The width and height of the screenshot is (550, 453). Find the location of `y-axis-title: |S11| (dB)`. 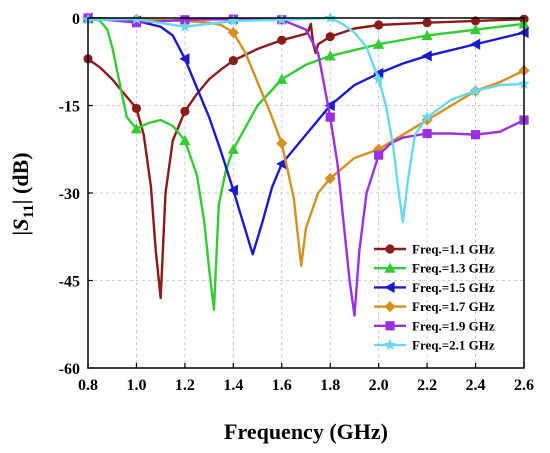

y-axis-title: |S11| (dB) is located at coordinates (22, 193).